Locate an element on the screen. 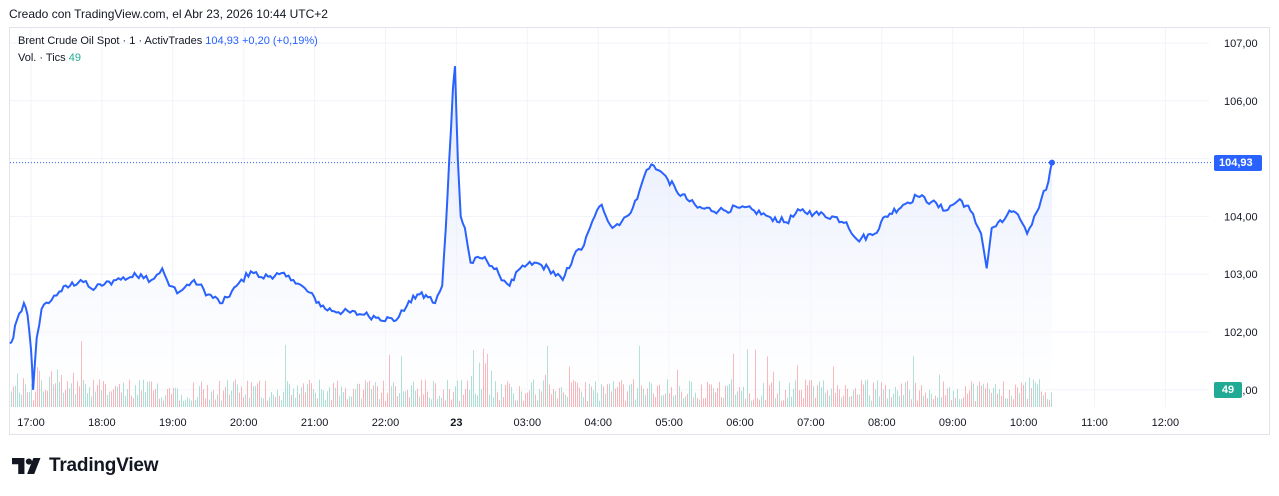 The height and width of the screenshot is (496, 1279). y-tick-label: 103,00 is located at coordinates (1241, 275).